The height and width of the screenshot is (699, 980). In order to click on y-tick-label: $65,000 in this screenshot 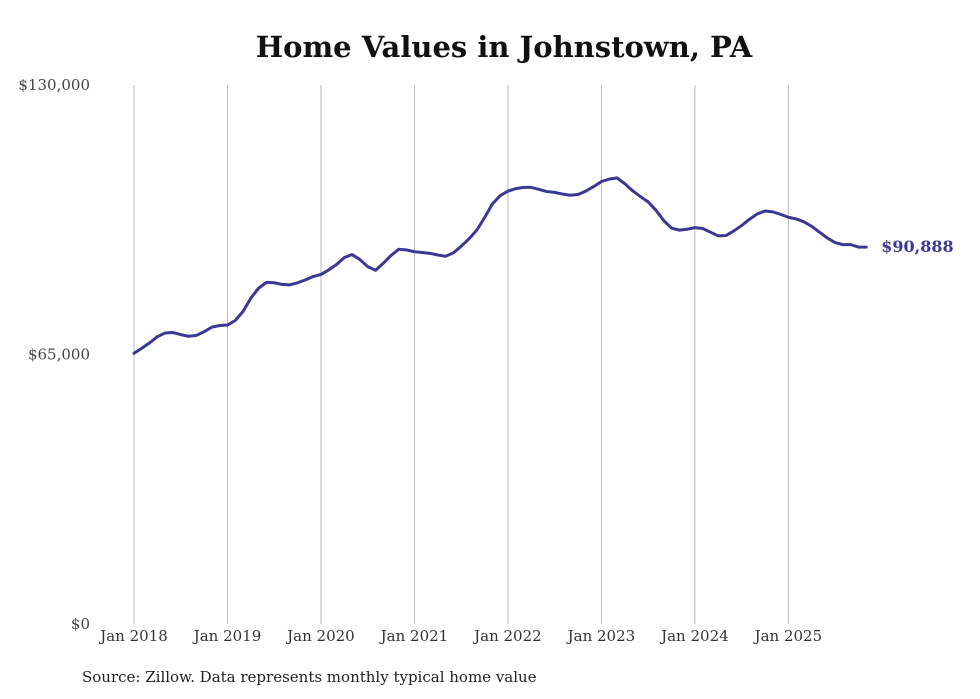, I will do `click(59, 355)`.